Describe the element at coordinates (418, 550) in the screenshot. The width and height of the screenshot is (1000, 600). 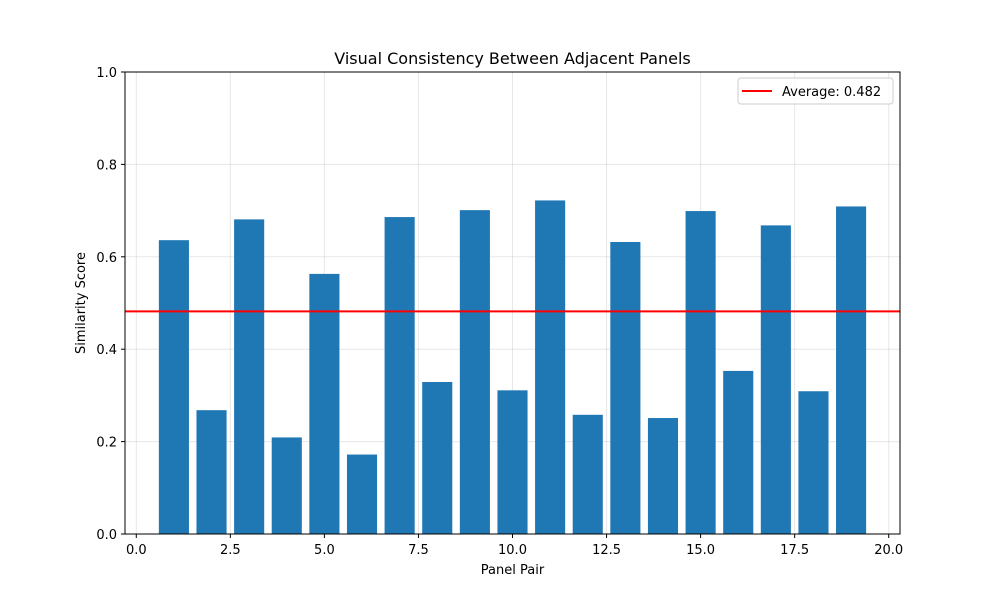
I see `x-tick-label: 7.5` at that location.